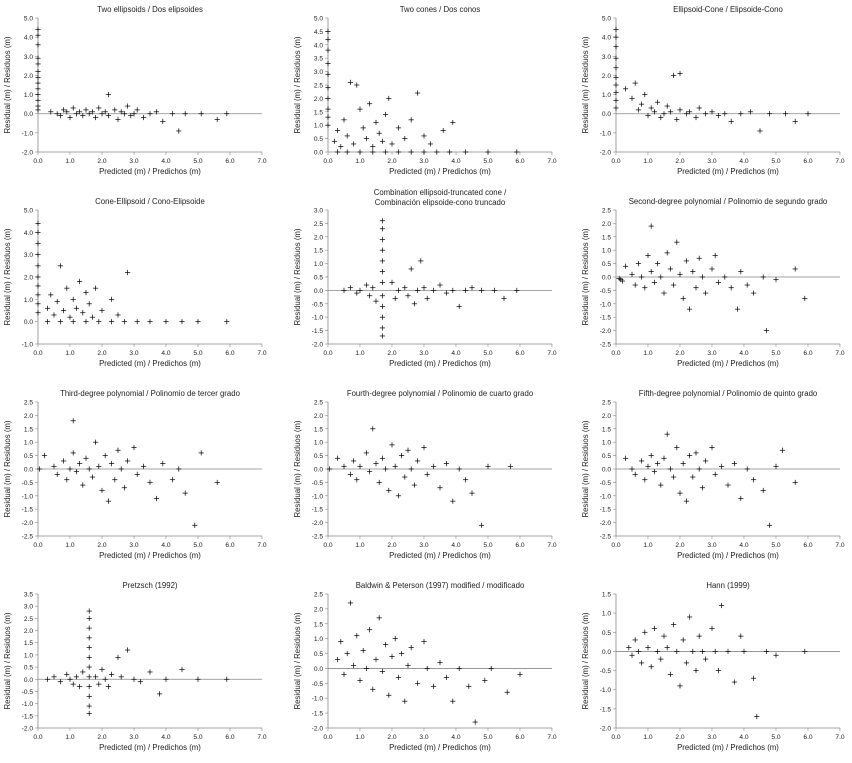 This screenshot has height=763, width=852. I want to click on y-tick-label: 4.0, so click(318, 45).